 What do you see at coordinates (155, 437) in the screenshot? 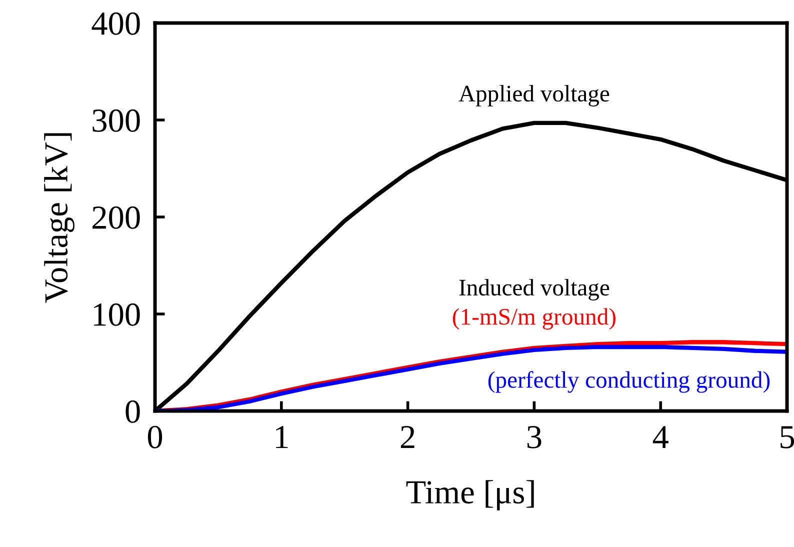
I see `x-tick-label: 0` at bounding box center [155, 437].